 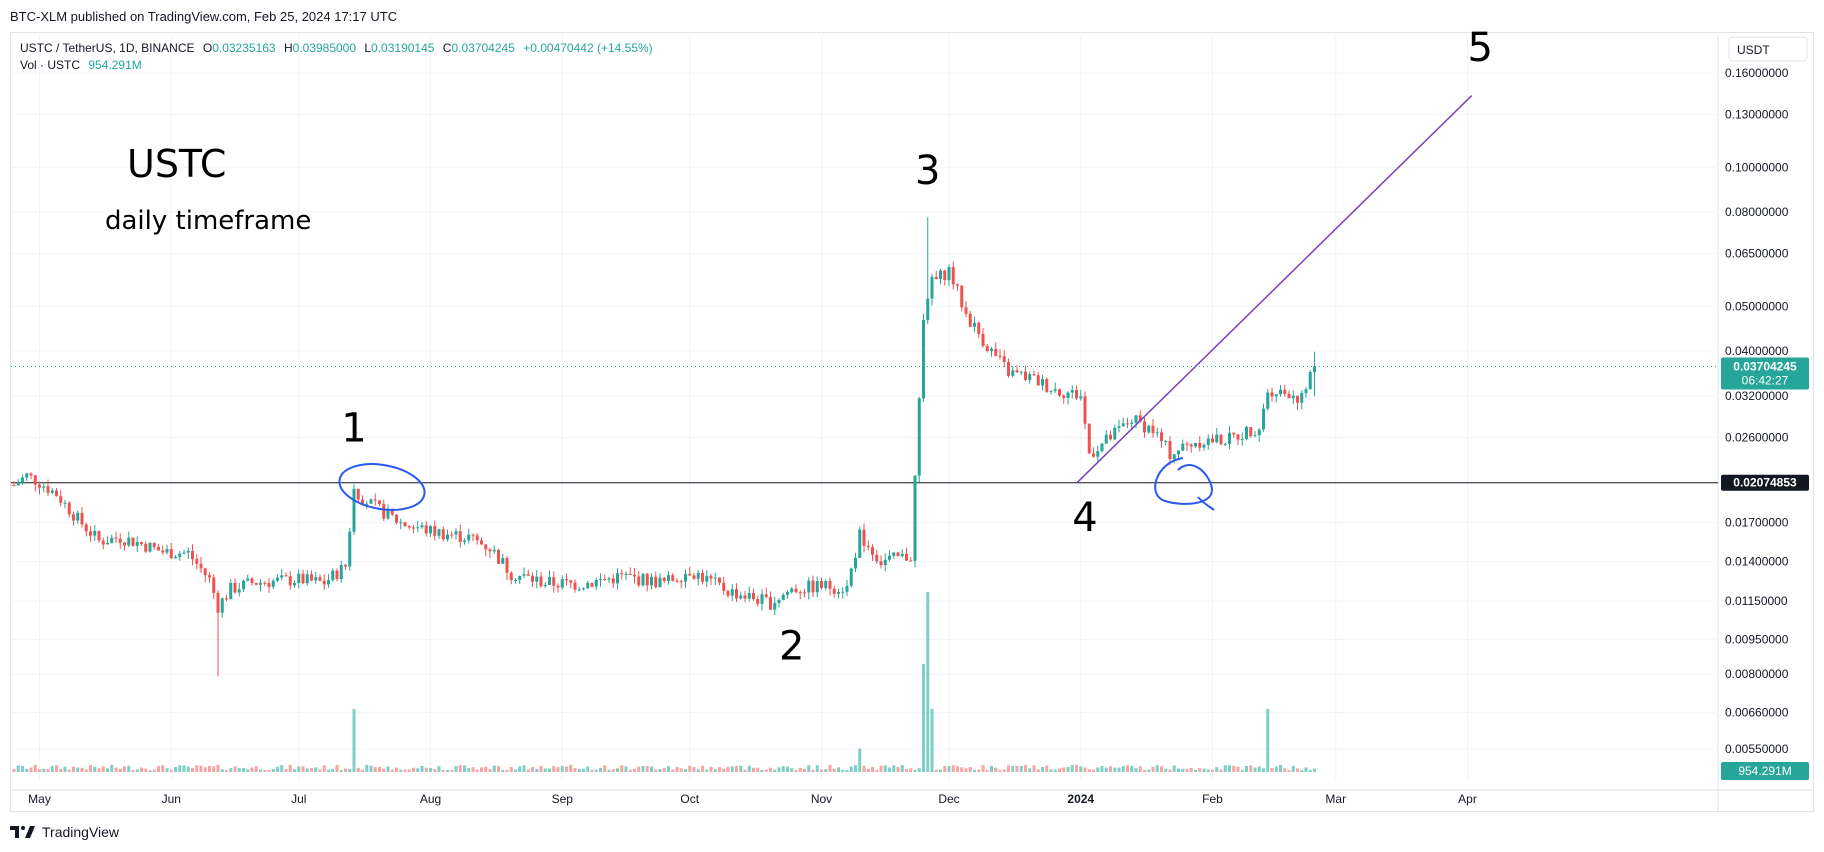 I want to click on wave-label-3: 3, so click(x=927, y=171).